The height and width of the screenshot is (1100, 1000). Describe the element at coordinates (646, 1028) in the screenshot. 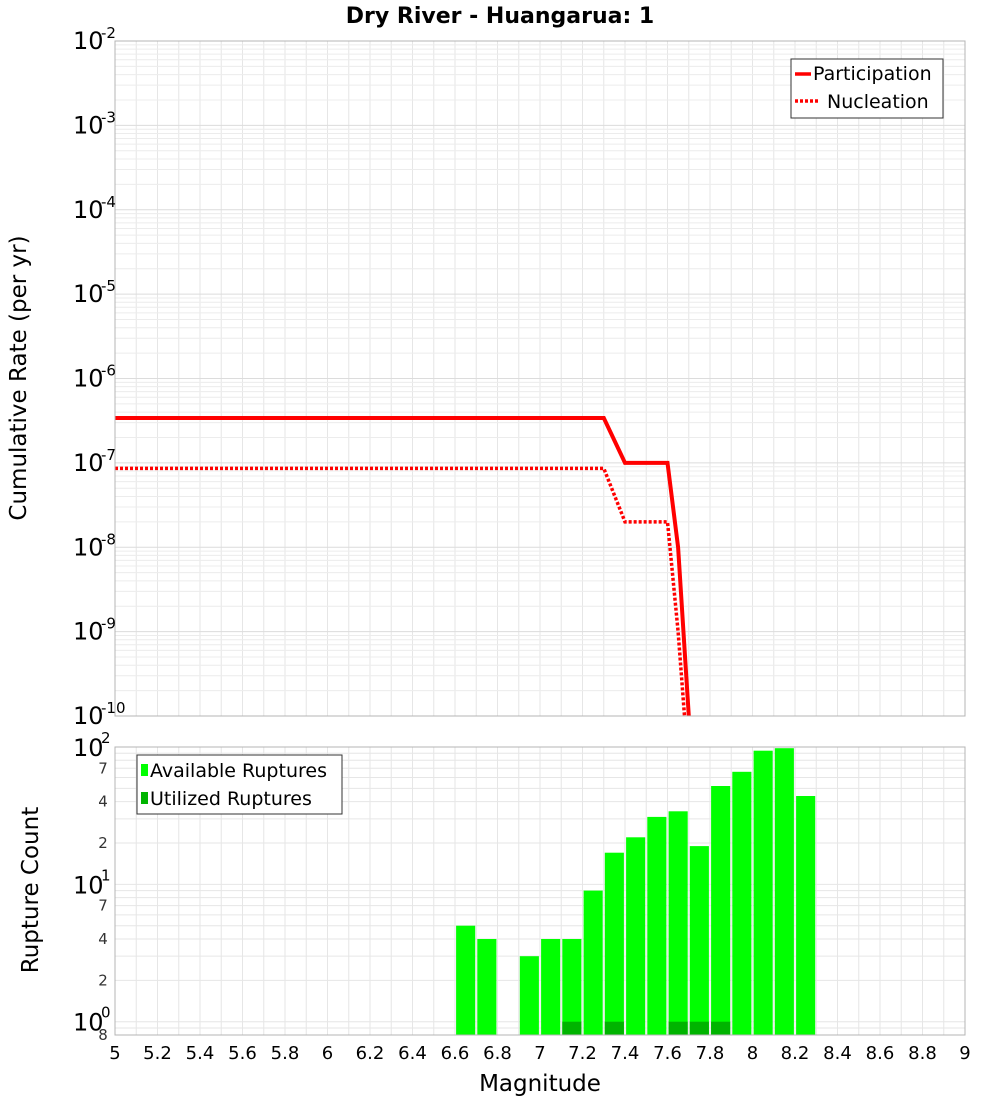

I see `utilized-bars` at that location.